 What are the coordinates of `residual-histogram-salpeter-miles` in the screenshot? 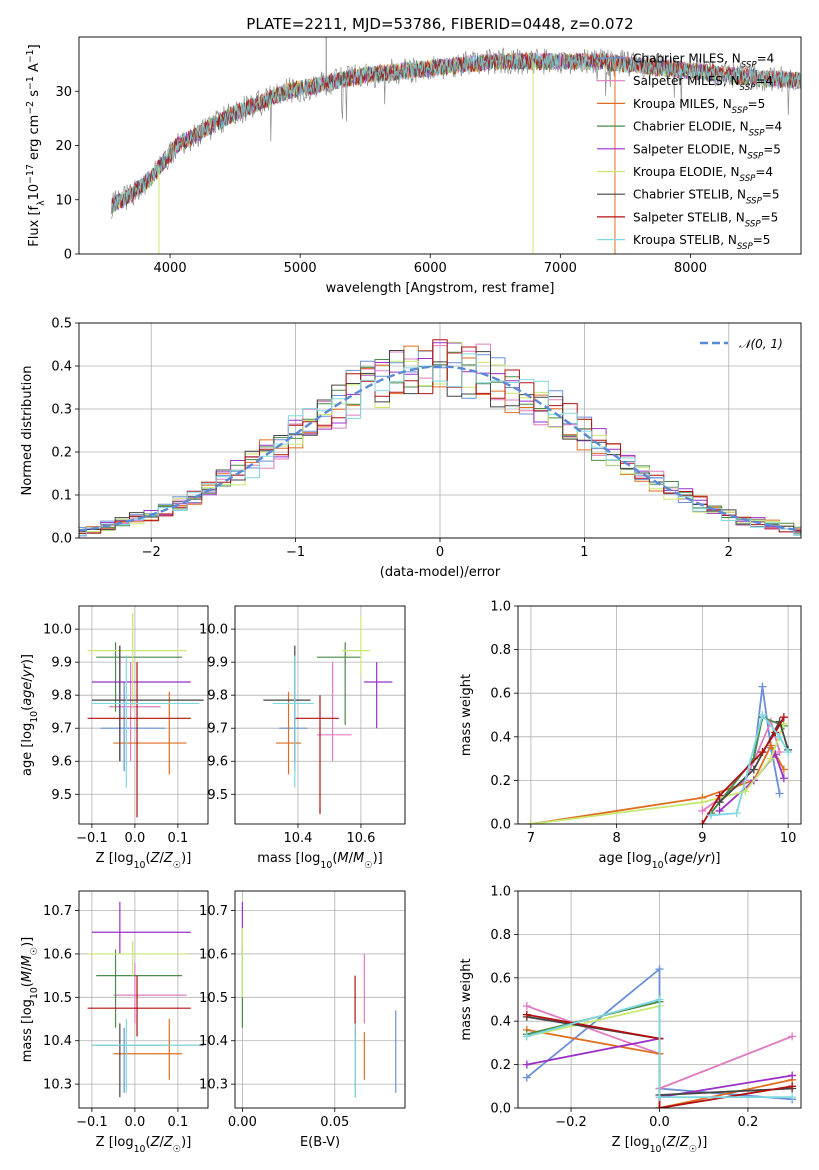 It's located at (440, 438).